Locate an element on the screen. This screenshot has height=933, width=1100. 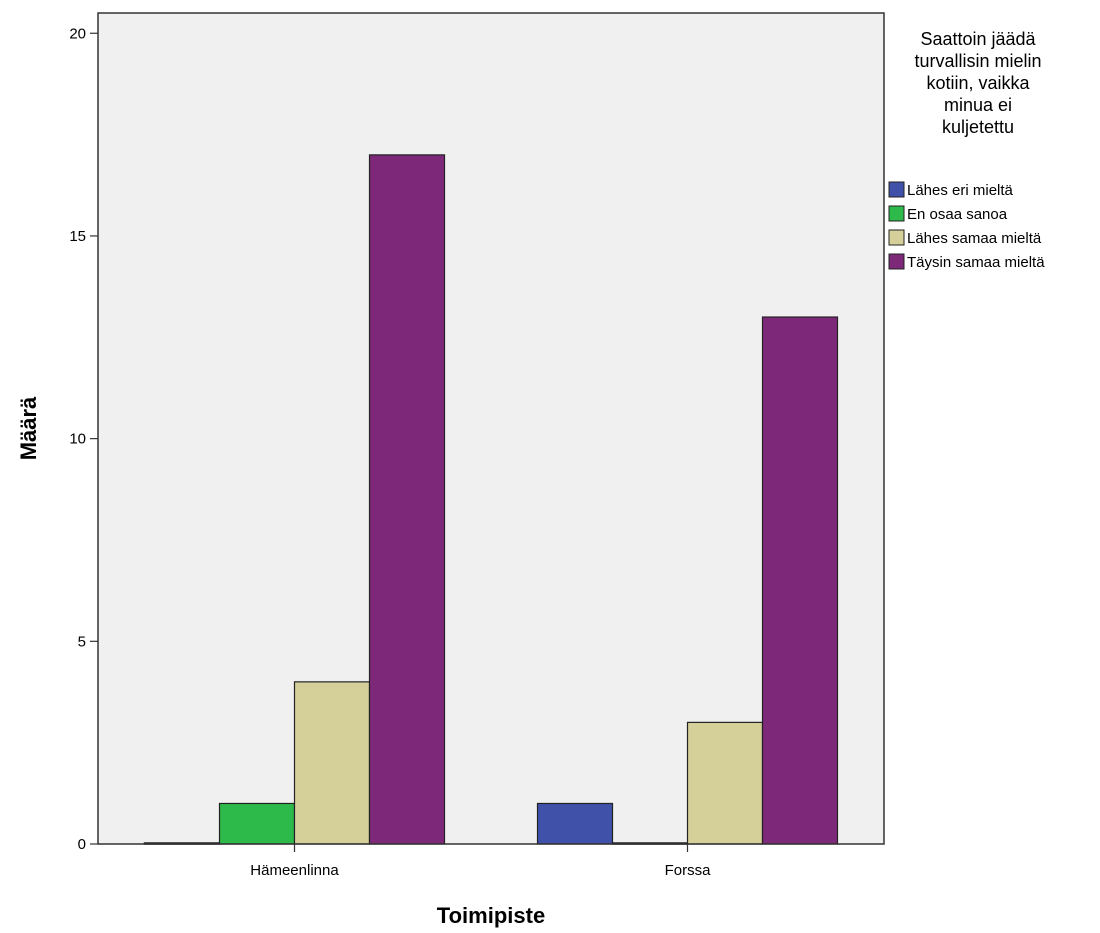
legend-title-line: kuljetettu is located at coordinates (978, 127).